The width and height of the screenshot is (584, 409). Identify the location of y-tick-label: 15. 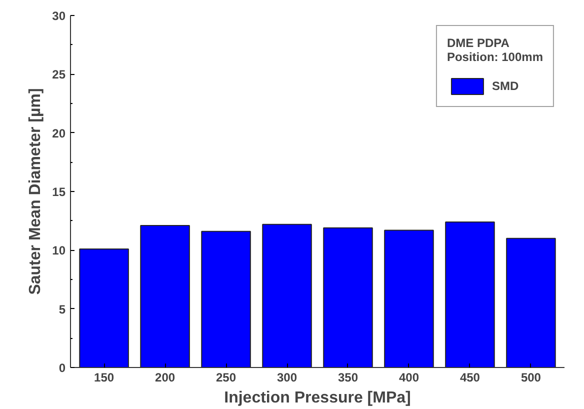
(59, 192).